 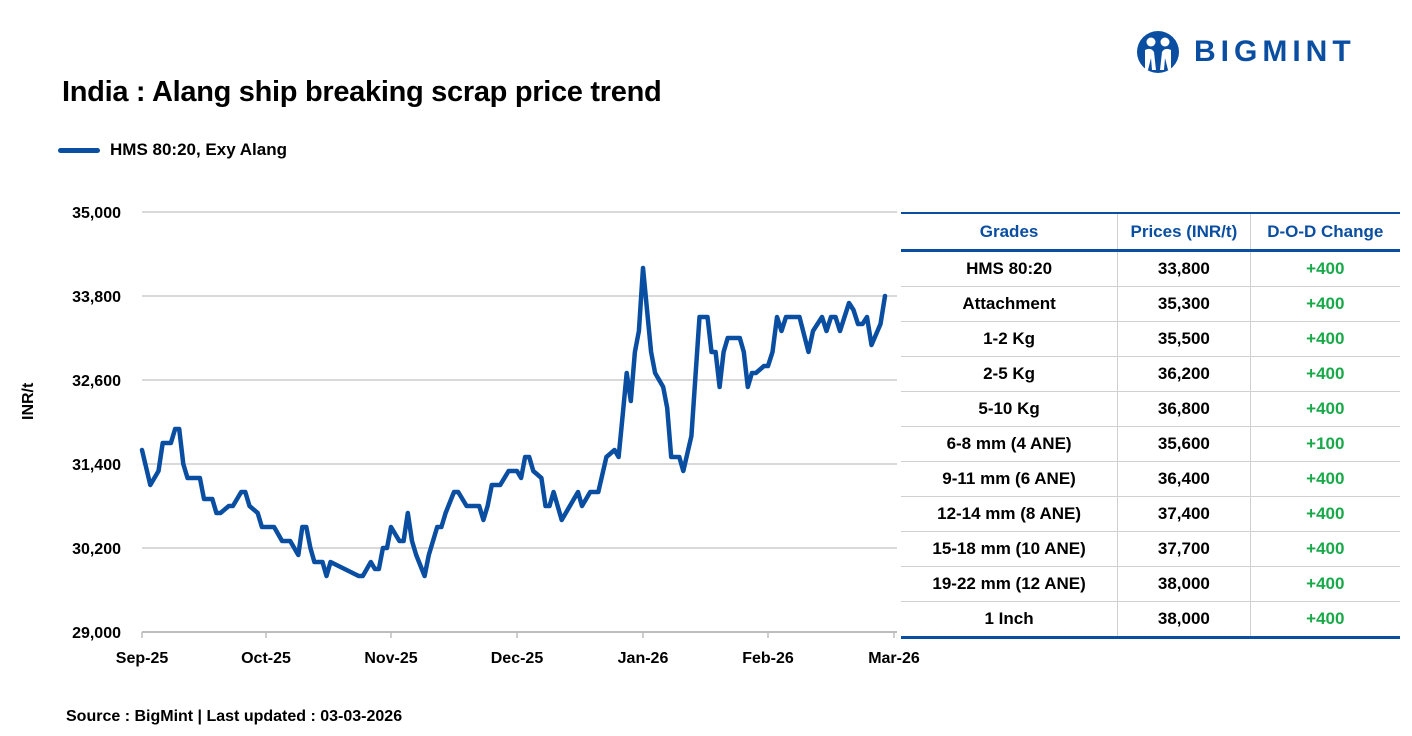 I want to click on table-row: 9-11 mm (6 ANE) 36,400 +400, so click(x=1150, y=479).